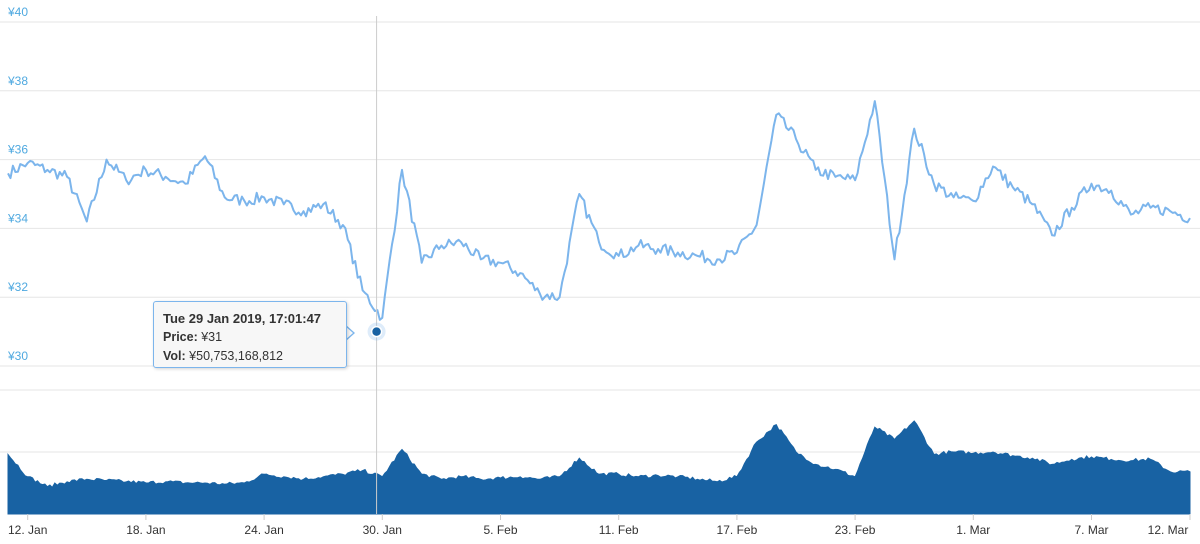 The image size is (1200, 544). I want to click on tooltip-price-value: ¥31, so click(212, 337).